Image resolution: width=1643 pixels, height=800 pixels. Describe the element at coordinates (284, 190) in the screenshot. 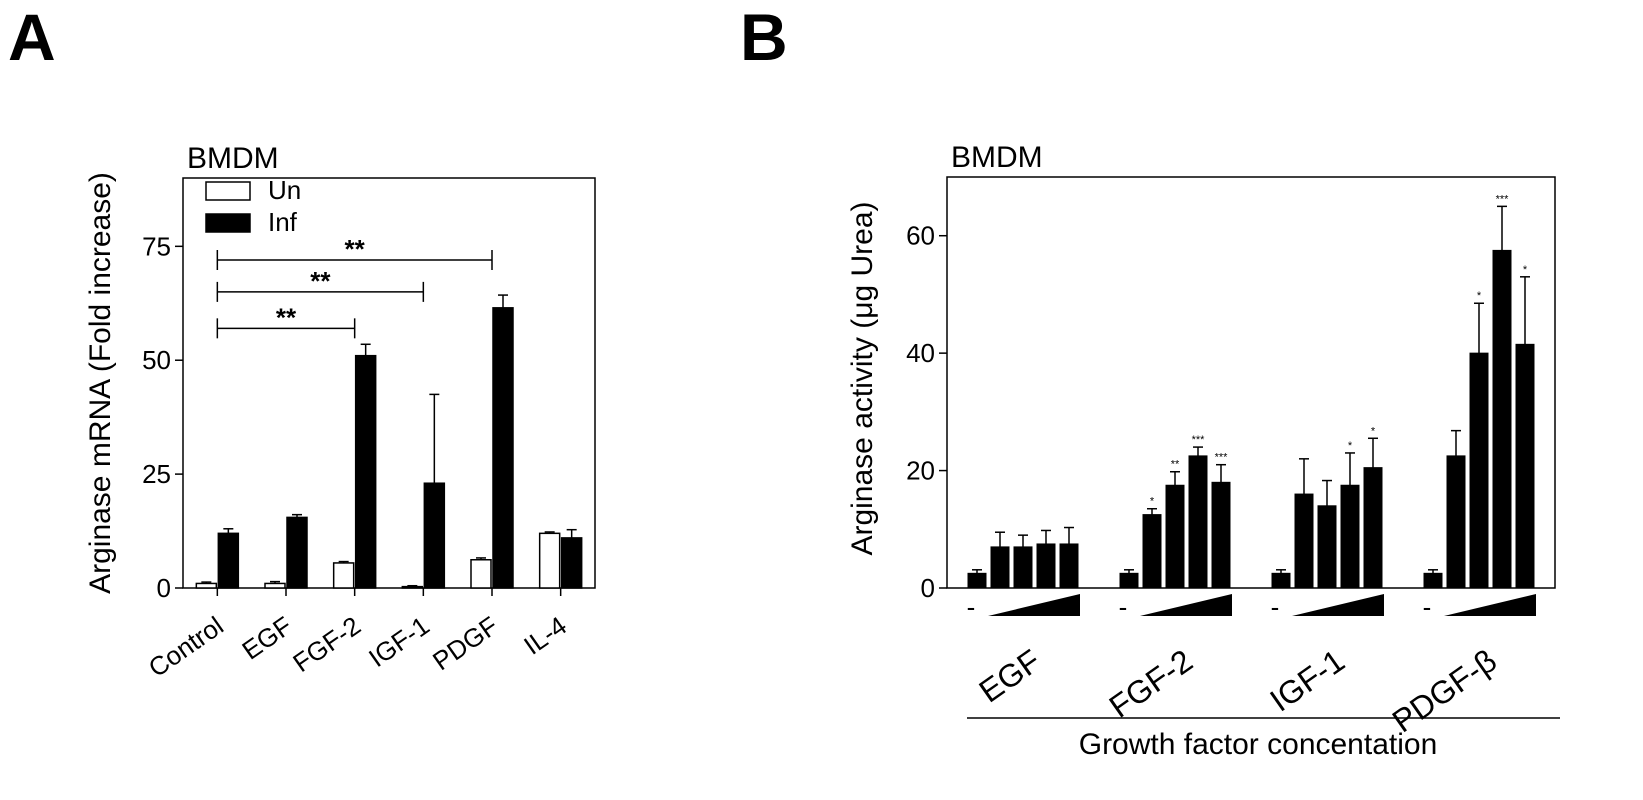

I see `legend-label: Un` at that location.